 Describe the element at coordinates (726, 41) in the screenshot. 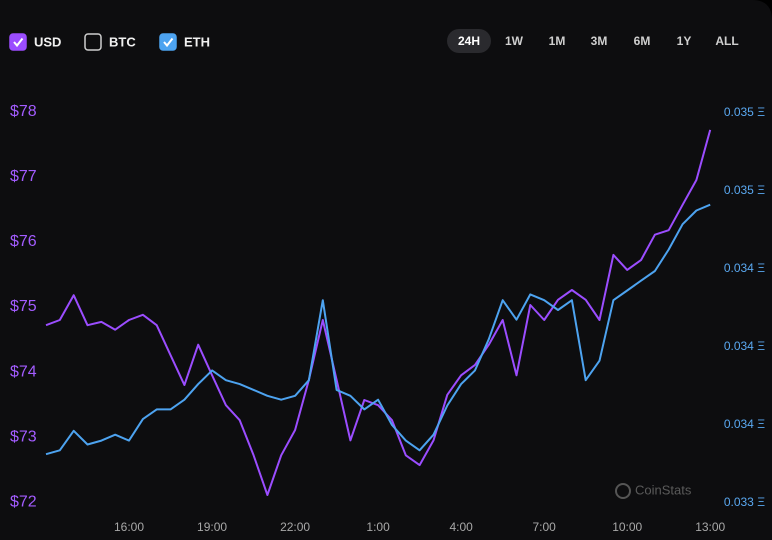

I see `range-button: ALL` at that location.